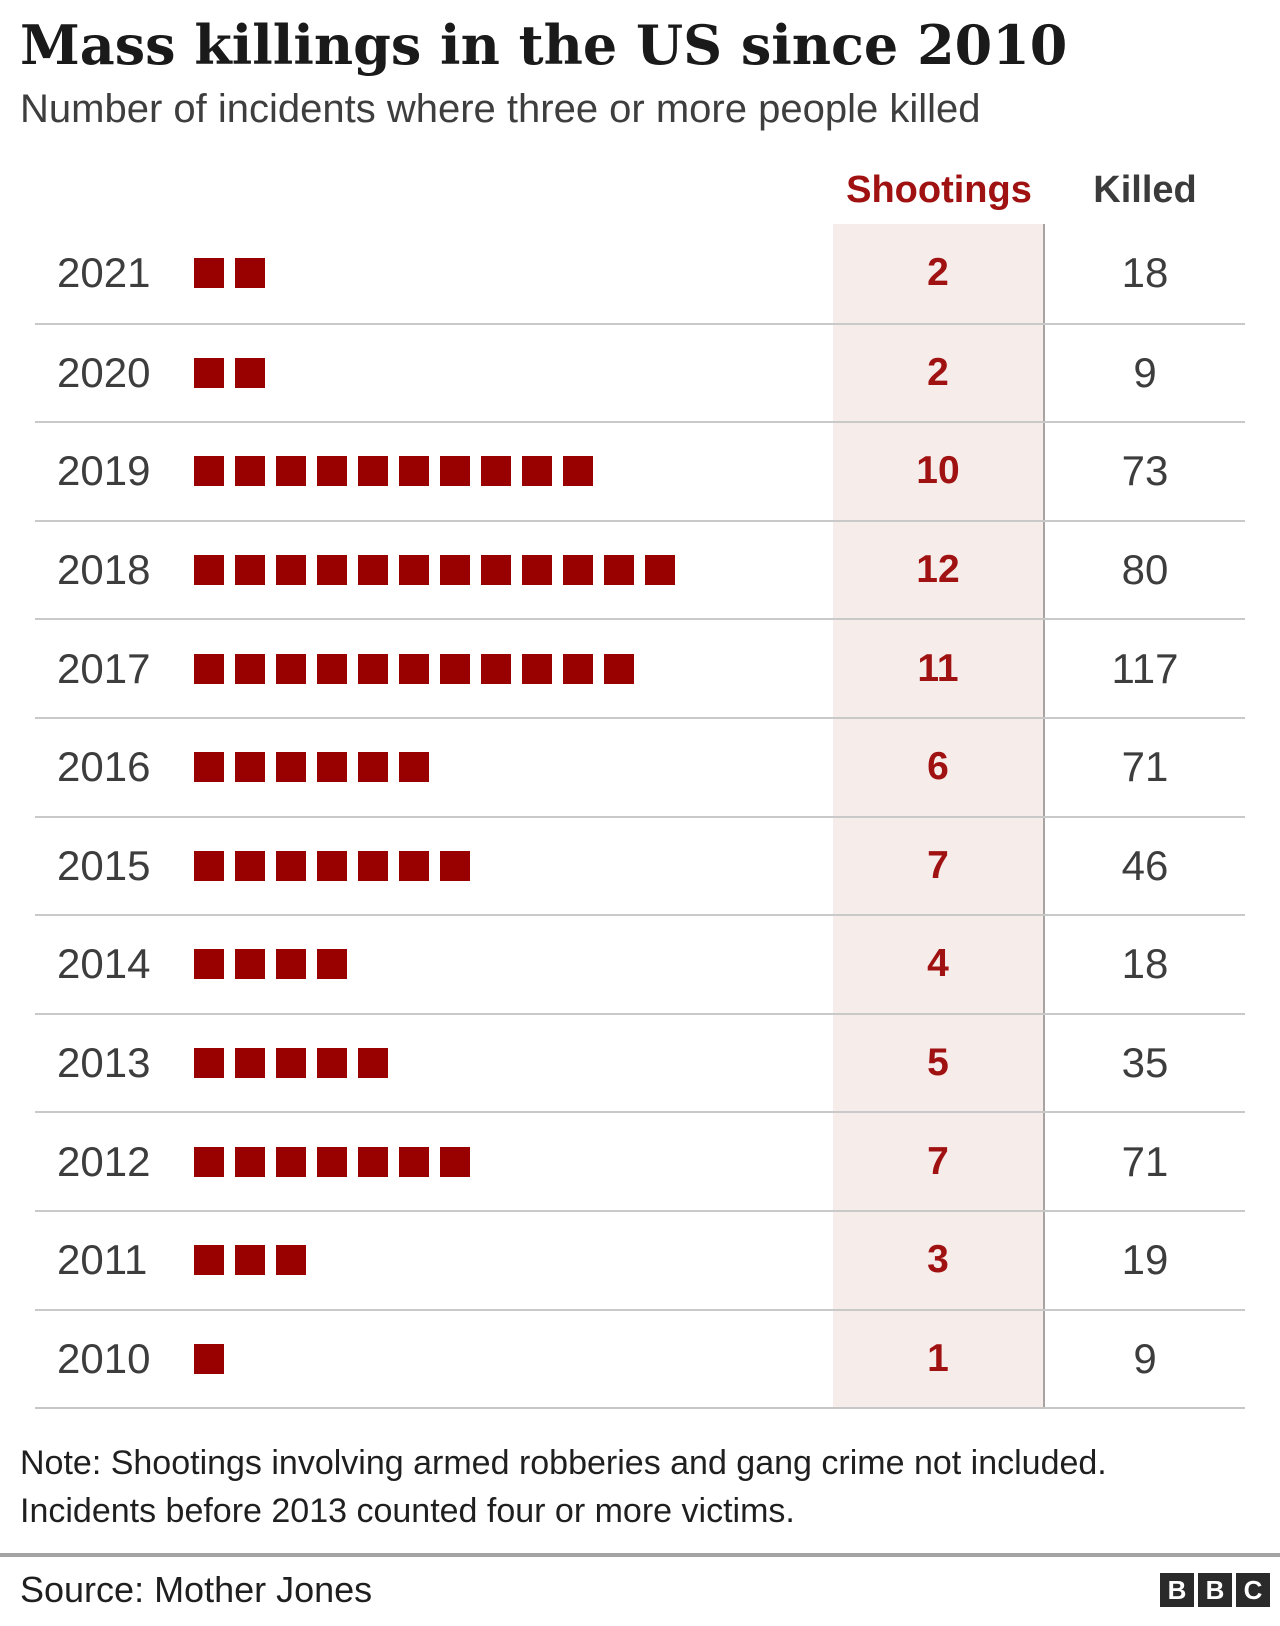 The width and height of the screenshot is (1280, 1626). I want to click on year-row: 2013 5 35, so click(640, 1062).